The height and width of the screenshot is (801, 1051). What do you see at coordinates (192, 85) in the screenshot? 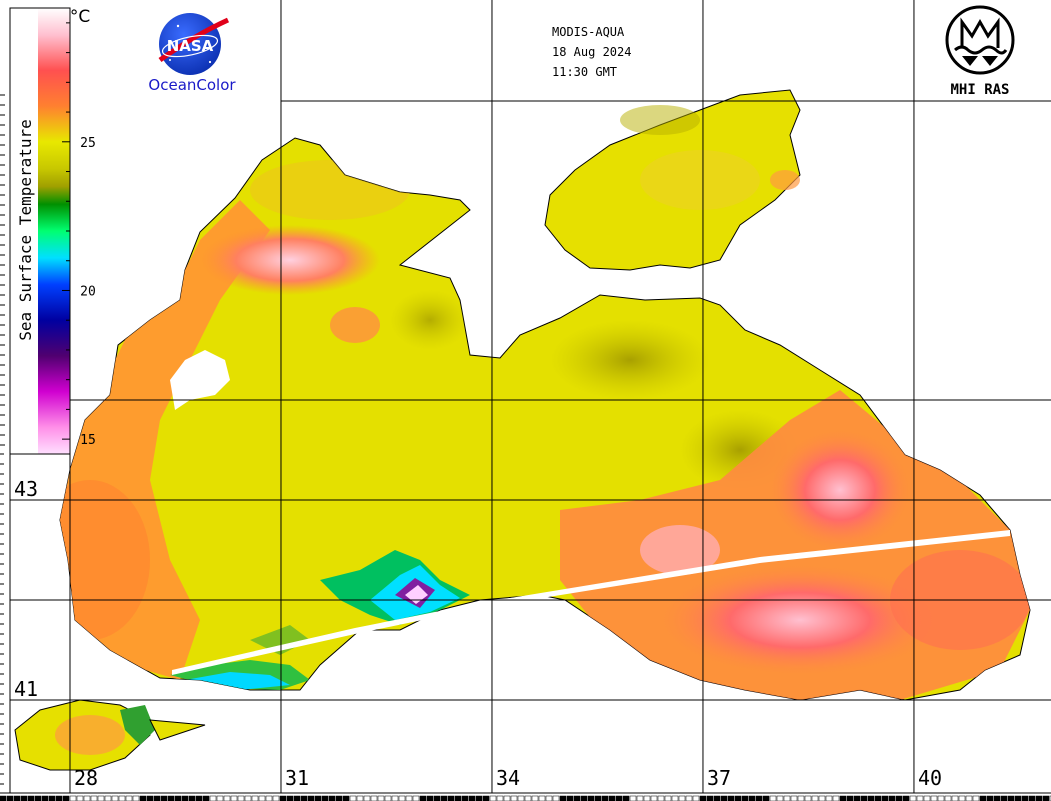
I see `oceancolor-text: OceanColor` at bounding box center [192, 85].